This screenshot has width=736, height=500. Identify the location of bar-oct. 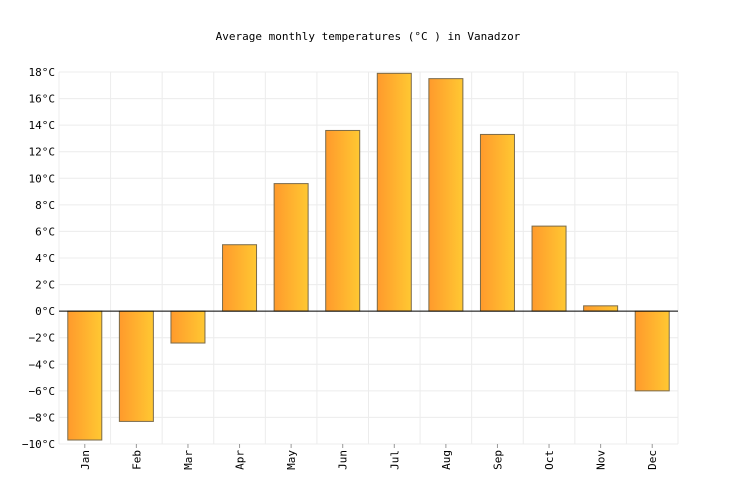
(549, 268).